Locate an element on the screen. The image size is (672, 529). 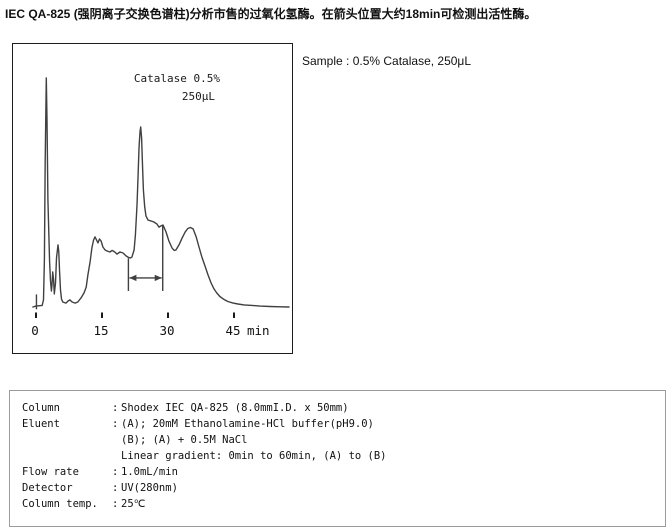
marker-arrowhead-left is located at coordinates (133, 278).